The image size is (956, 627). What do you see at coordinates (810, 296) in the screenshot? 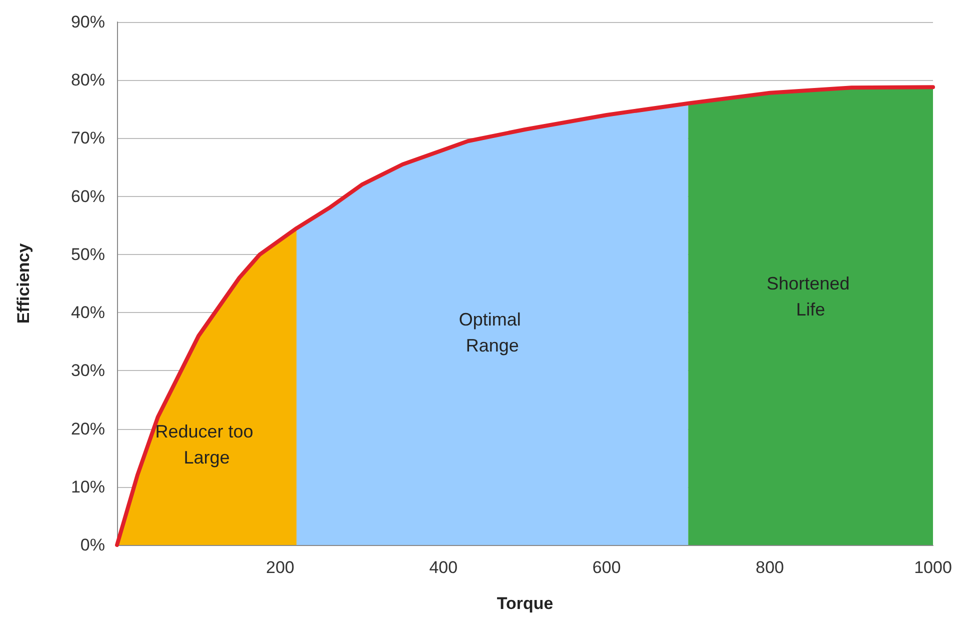
I see `series-label: Shortened Life` at bounding box center [810, 296].